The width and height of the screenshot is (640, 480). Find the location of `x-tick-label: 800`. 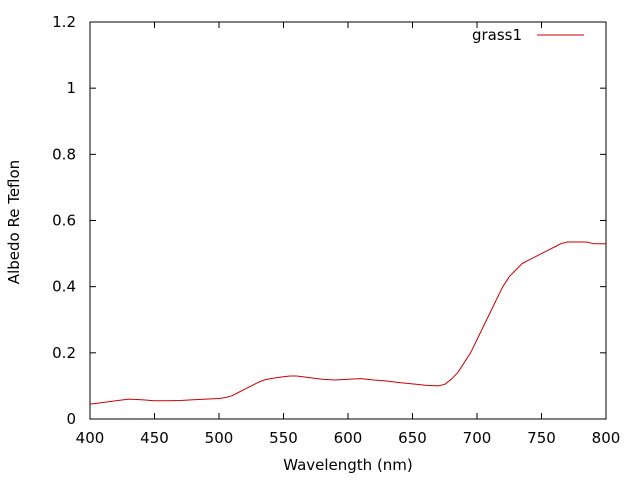

x-tick-label: 800 is located at coordinates (606, 438).